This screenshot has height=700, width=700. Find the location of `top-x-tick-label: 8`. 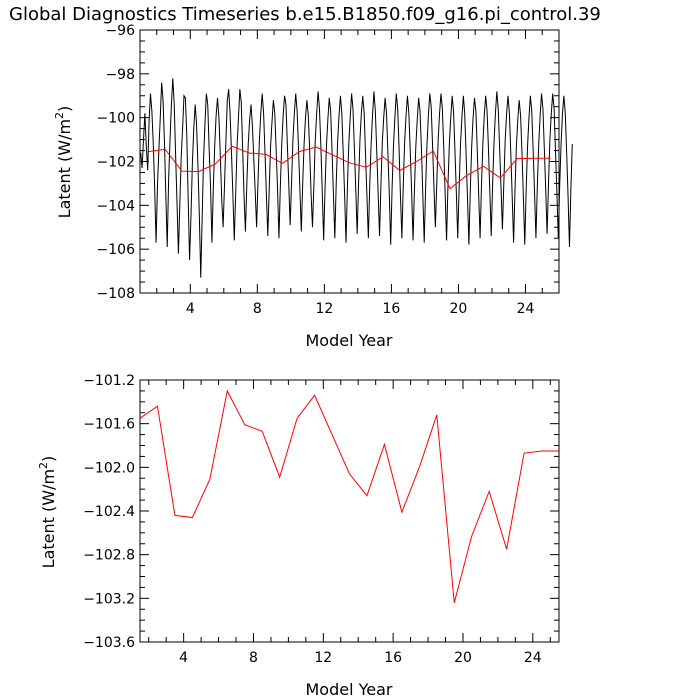

top-x-tick-label: 8 is located at coordinates (257, 309).